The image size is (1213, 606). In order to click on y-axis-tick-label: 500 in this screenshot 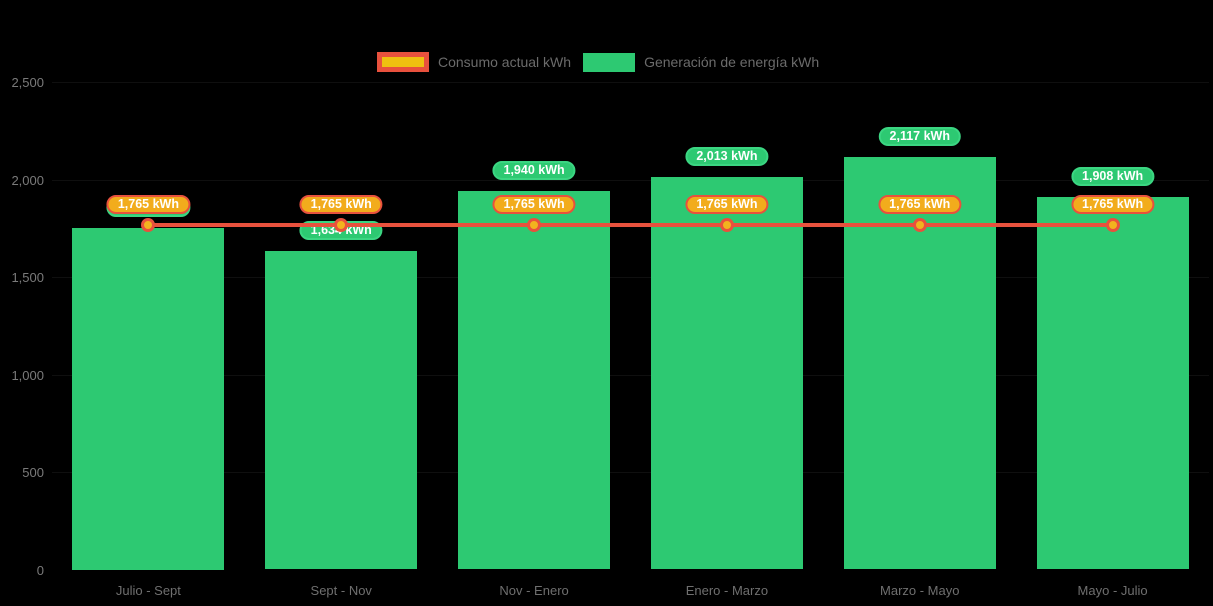, I will do `click(33, 472)`.